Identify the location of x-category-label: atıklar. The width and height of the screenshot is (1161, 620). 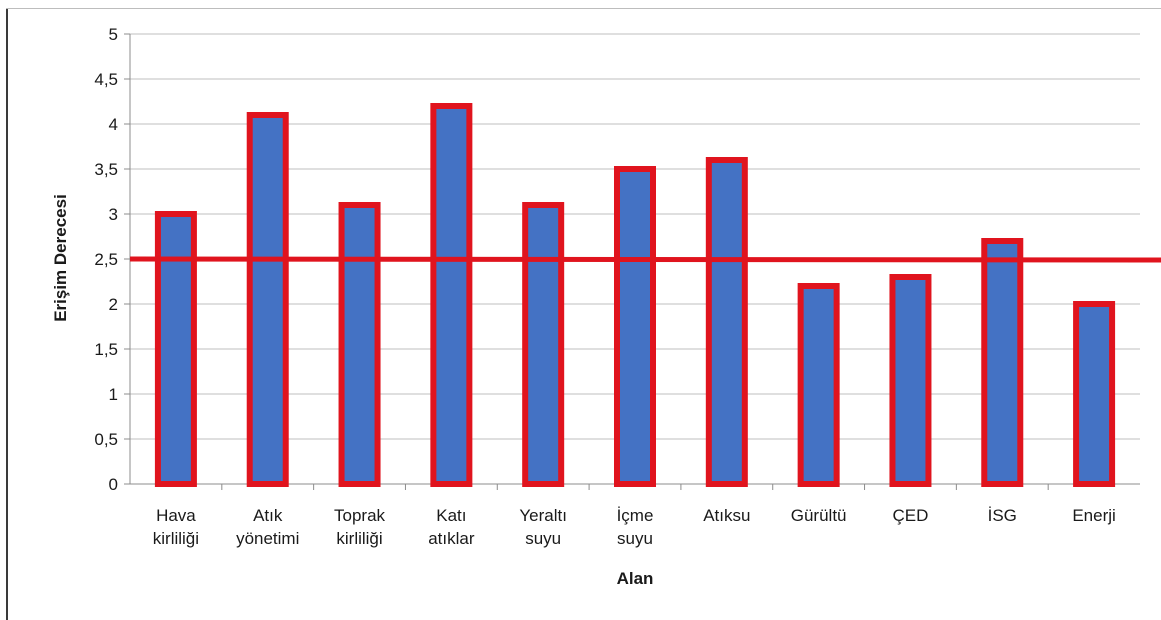
(451, 538).